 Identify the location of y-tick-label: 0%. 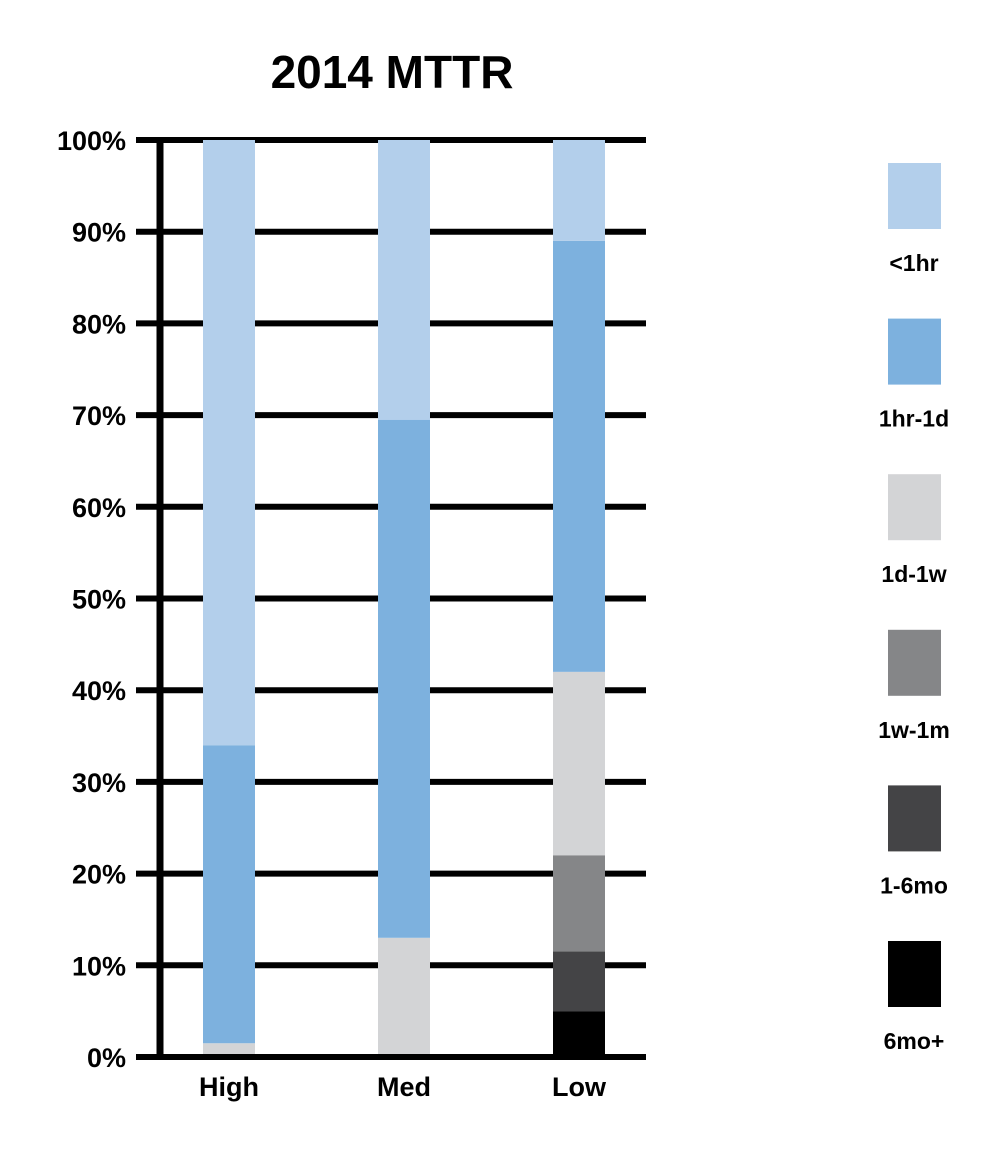
(106, 1058).